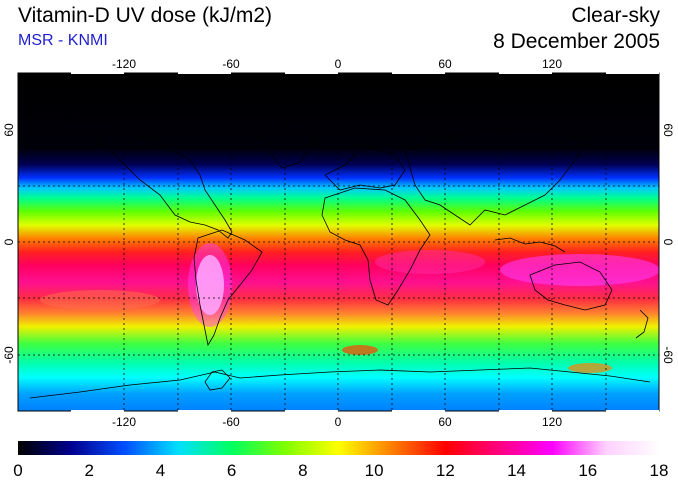 Image resolution: width=678 pixels, height=480 pixels. What do you see at coordinates (587, 470) in the screenshot?
I see `colorbar-tick-label: 16` at bounding box center [587, 470].